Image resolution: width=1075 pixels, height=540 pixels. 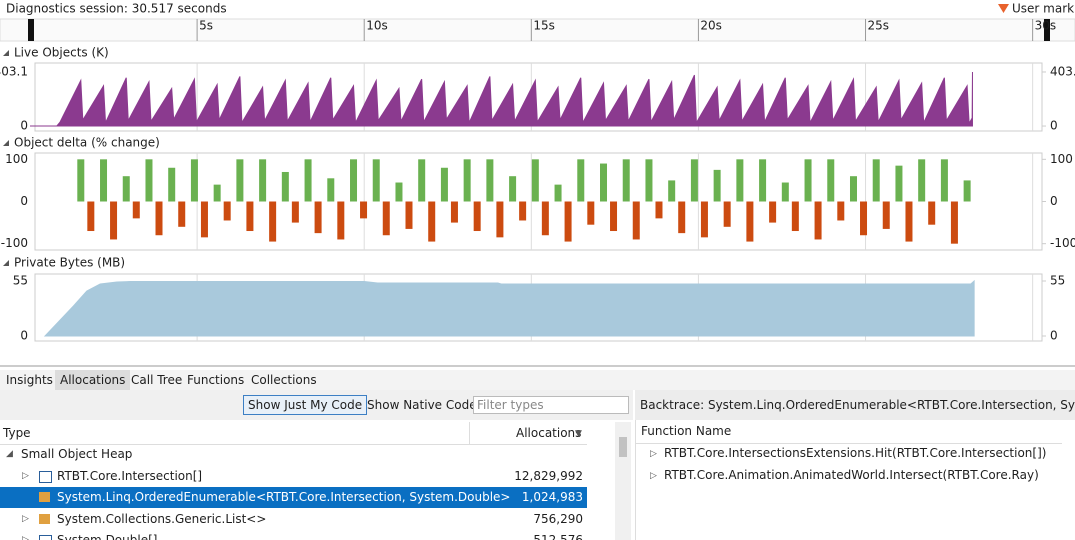 I want to click on backtrace-header, so click(x=855, y=405).